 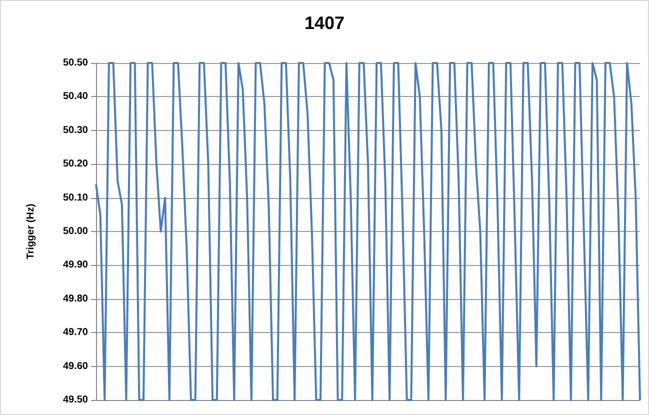 I want to click on y-tick-label: 50.10, so click(x=75, y=198).